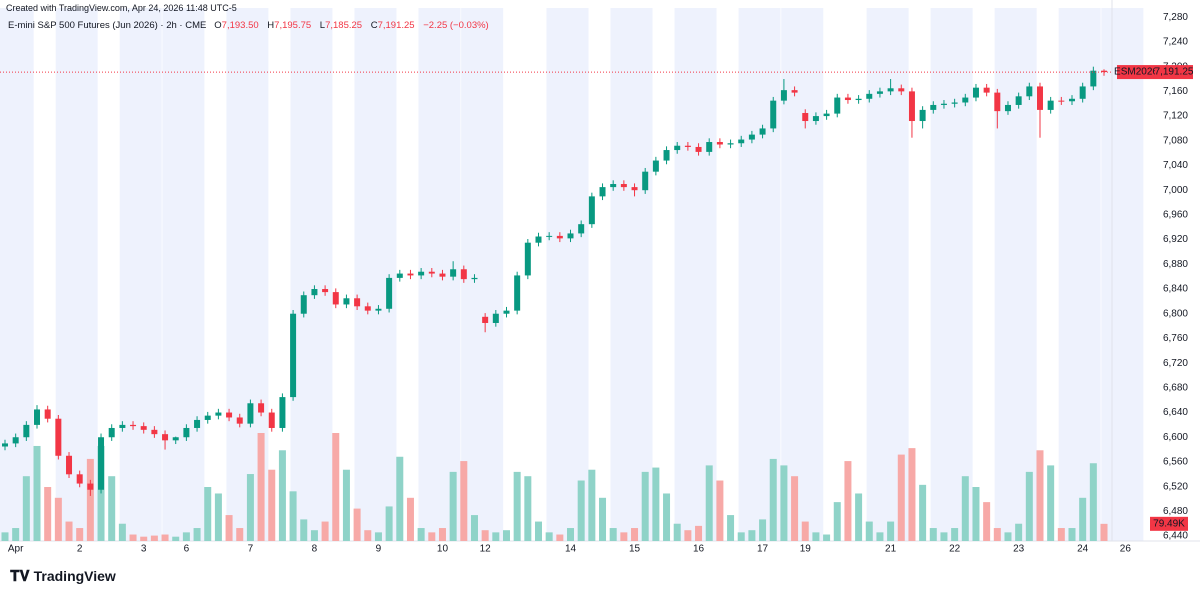  I want to click on x-tick-label: 6, so click(187, 549).